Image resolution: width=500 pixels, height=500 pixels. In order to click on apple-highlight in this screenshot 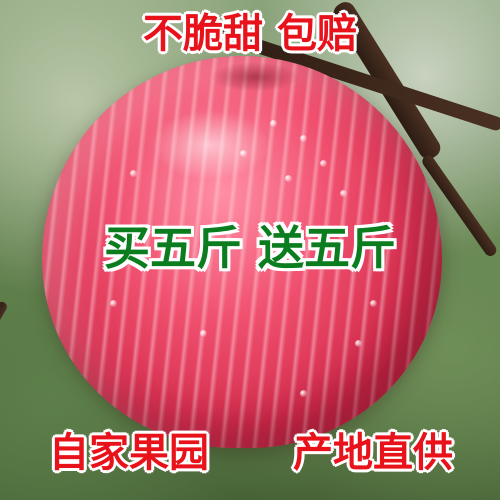, I will do `click(210, 145)`.